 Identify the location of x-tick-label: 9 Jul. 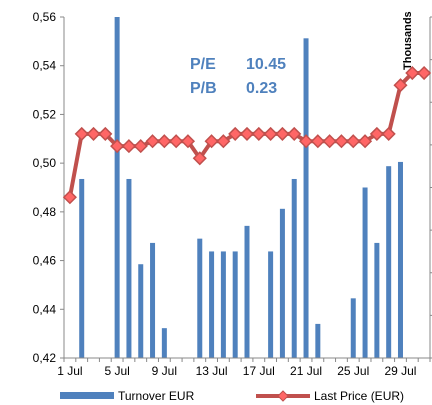
(164, 371).